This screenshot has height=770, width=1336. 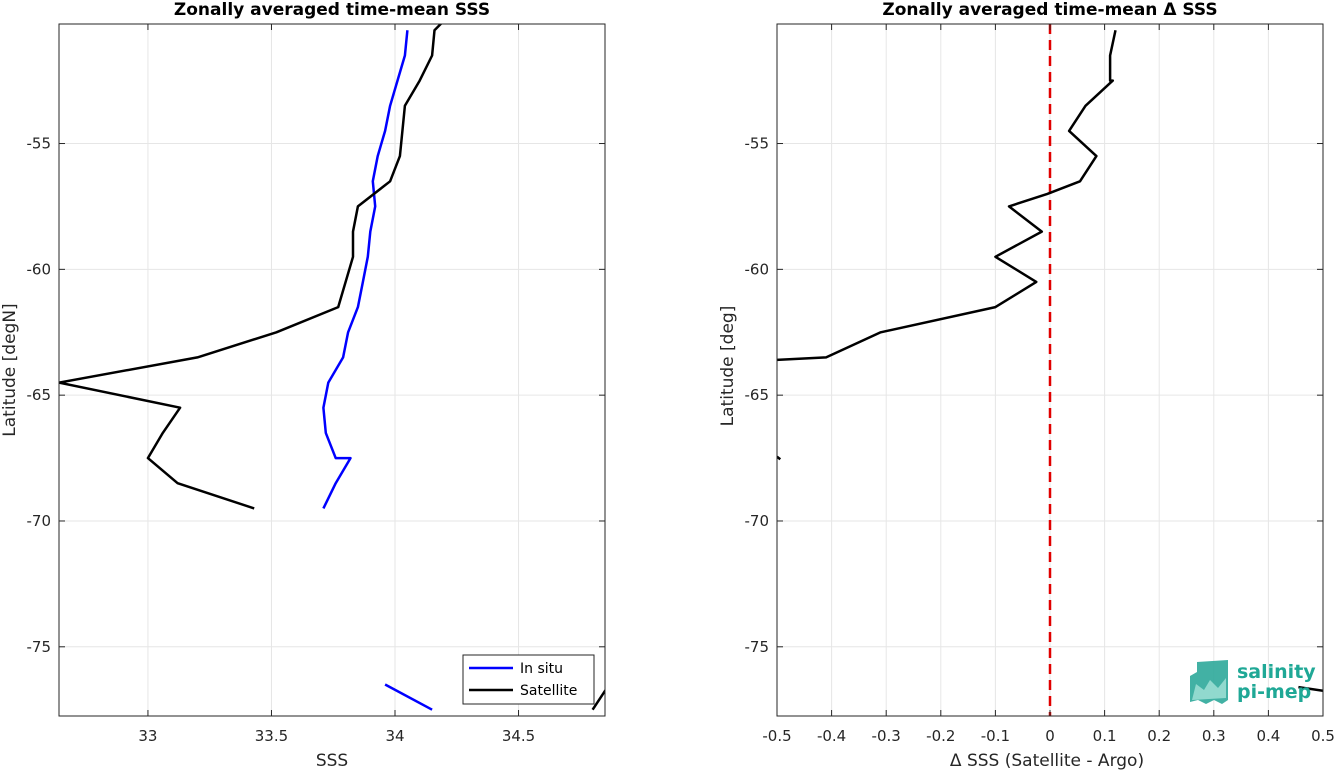 I want to click on right-y-tick-label: -65, so click(x=757, y=395).